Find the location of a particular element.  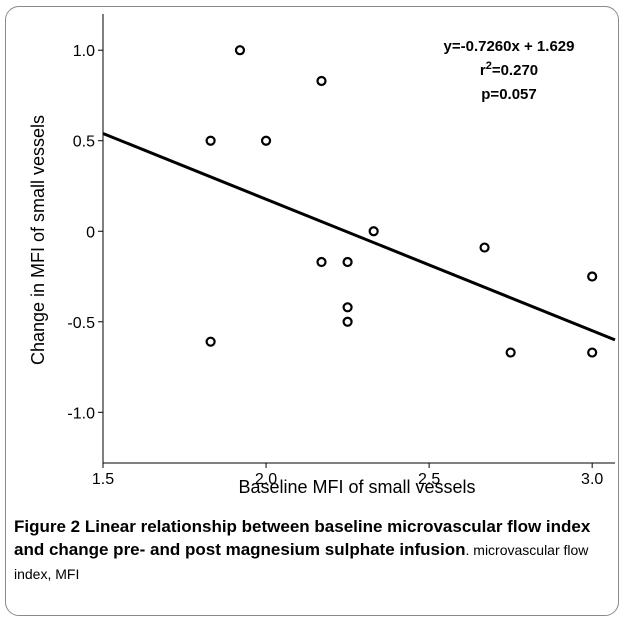

x-tick-label: 3.0 is located at coordinates (592, 479).